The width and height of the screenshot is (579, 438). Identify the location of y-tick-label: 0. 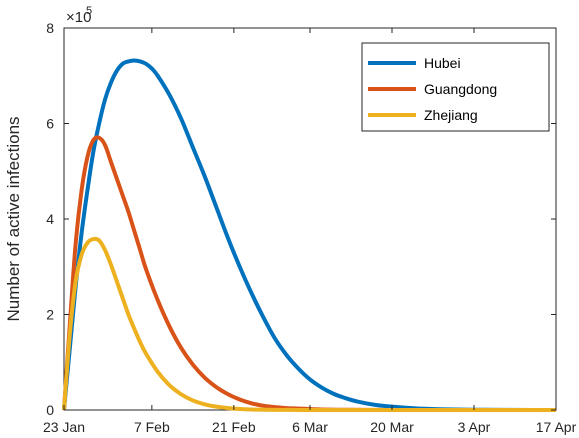
(50, 410).